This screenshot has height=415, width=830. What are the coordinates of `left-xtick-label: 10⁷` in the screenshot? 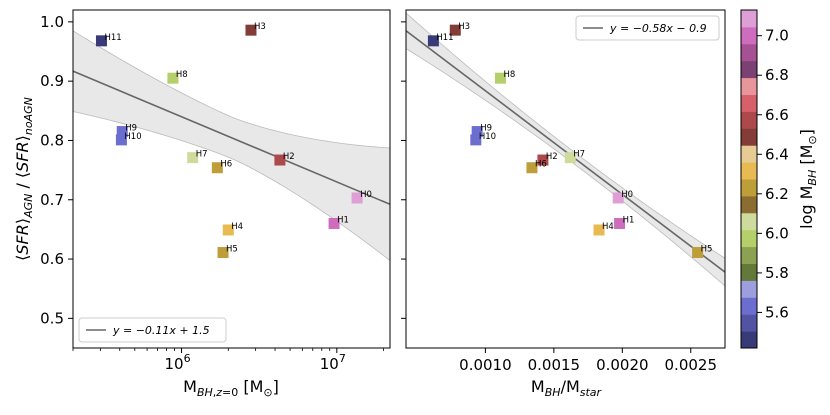 It's located at (333, 362).